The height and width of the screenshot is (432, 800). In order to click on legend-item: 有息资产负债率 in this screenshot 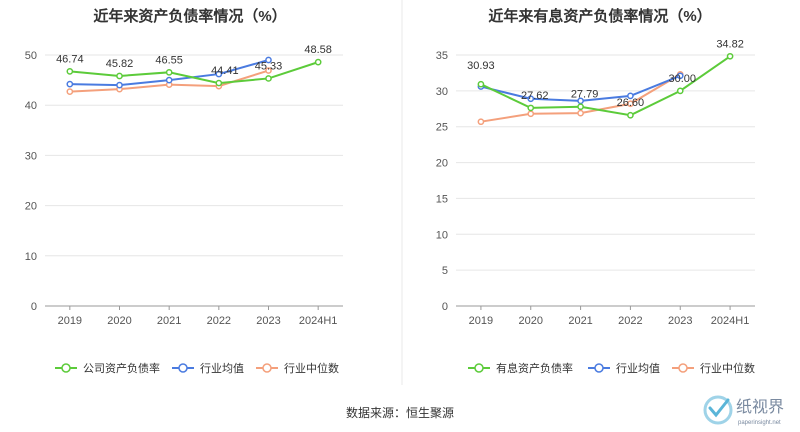, I will do `click(520, 368)`.